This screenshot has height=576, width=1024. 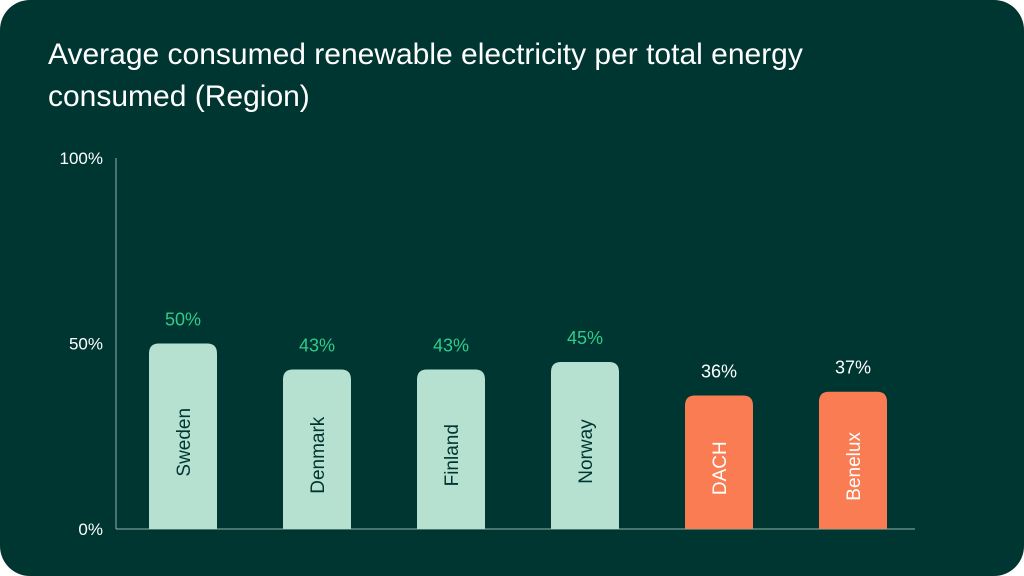 I want to click on category-label: Denmark, so click(x=318, y=455).